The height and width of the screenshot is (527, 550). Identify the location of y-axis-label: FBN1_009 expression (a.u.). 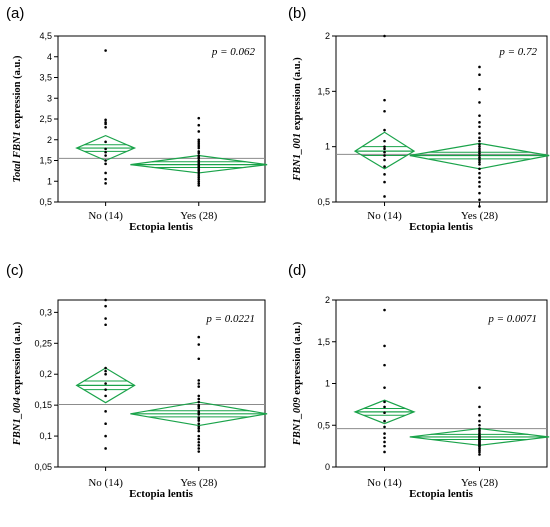
(297, 383).